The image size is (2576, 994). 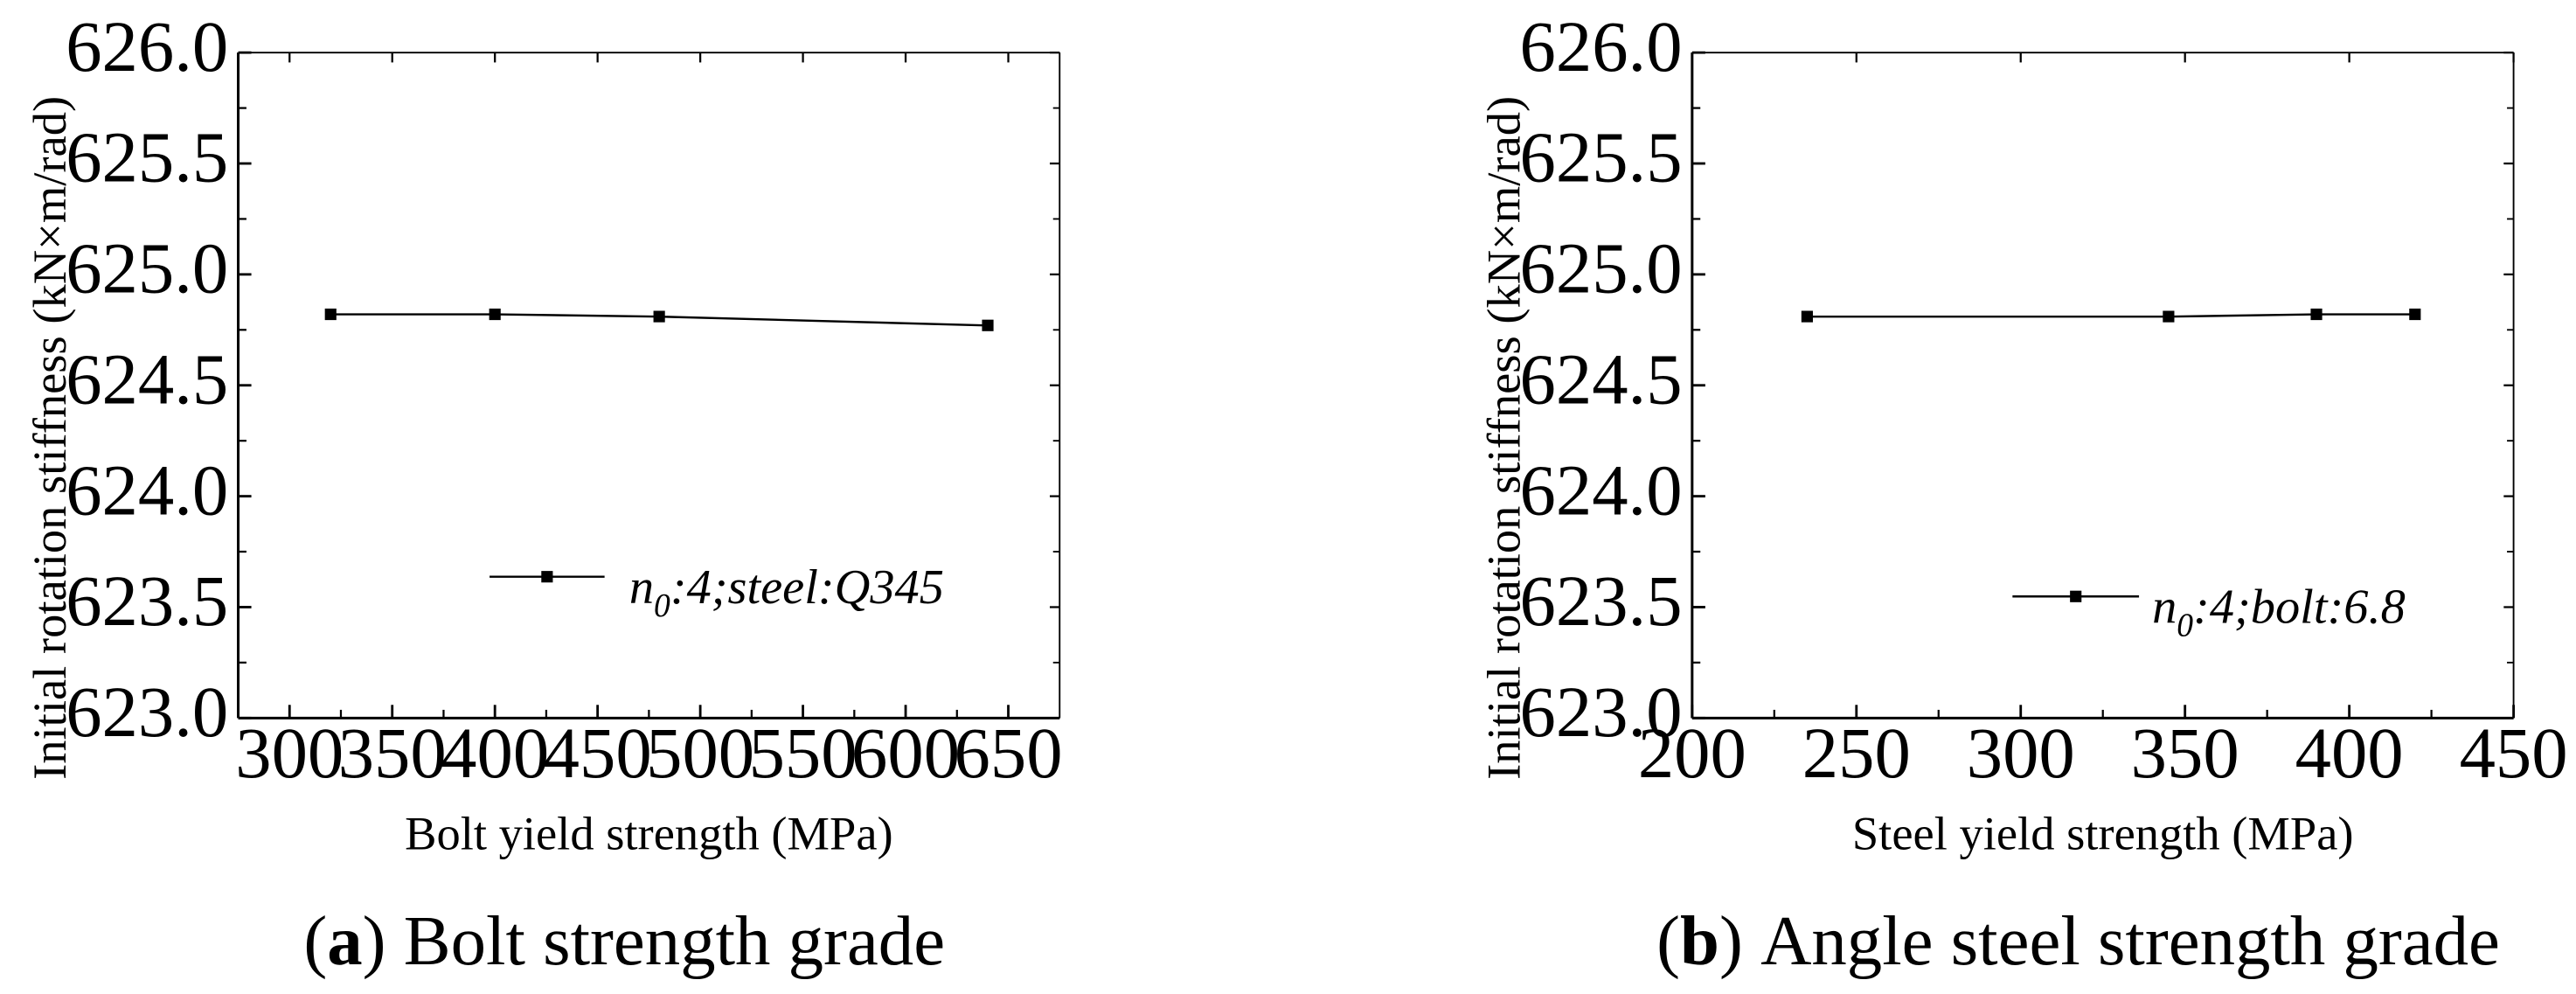 What do you see at coordinates (1700, 941) in the screenshot?
I see `caption-letter: b` at bounding box center [1700, 941].